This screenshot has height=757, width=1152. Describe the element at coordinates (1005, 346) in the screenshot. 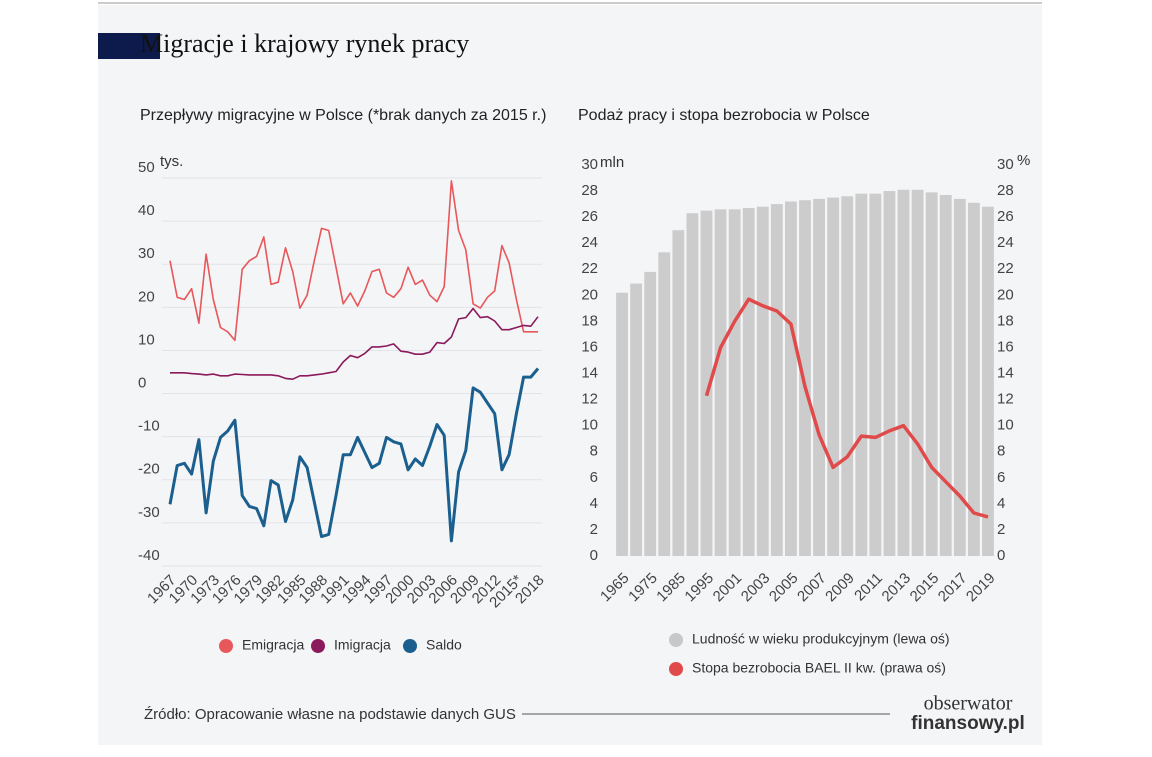

I see `y2-tick-label: 16` at that location.